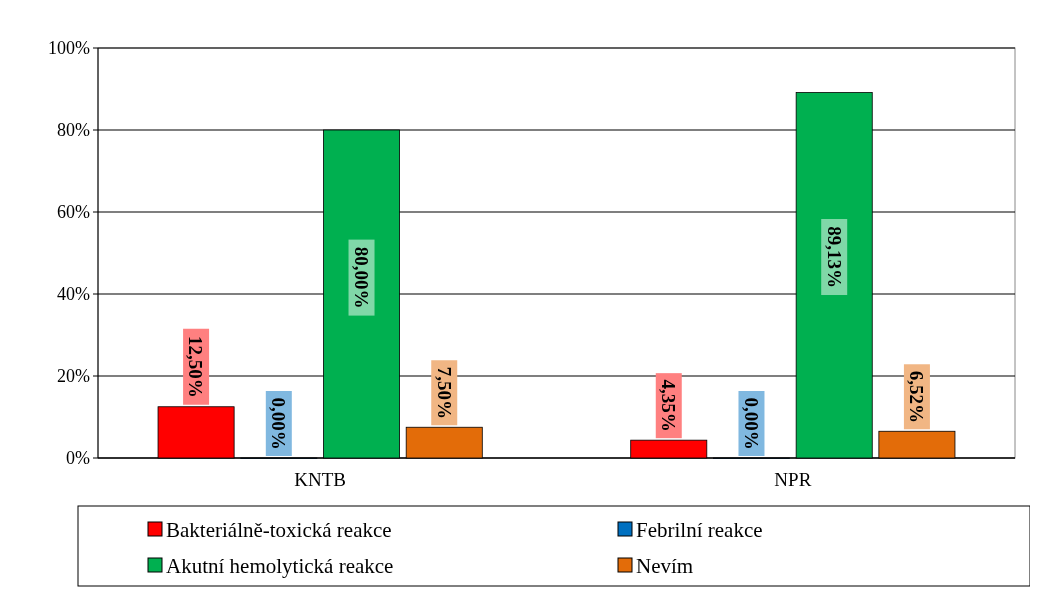 The width and height of the screenshot is (1038, 596). I want to click on data-label: 12,50%, so click(196, 366).